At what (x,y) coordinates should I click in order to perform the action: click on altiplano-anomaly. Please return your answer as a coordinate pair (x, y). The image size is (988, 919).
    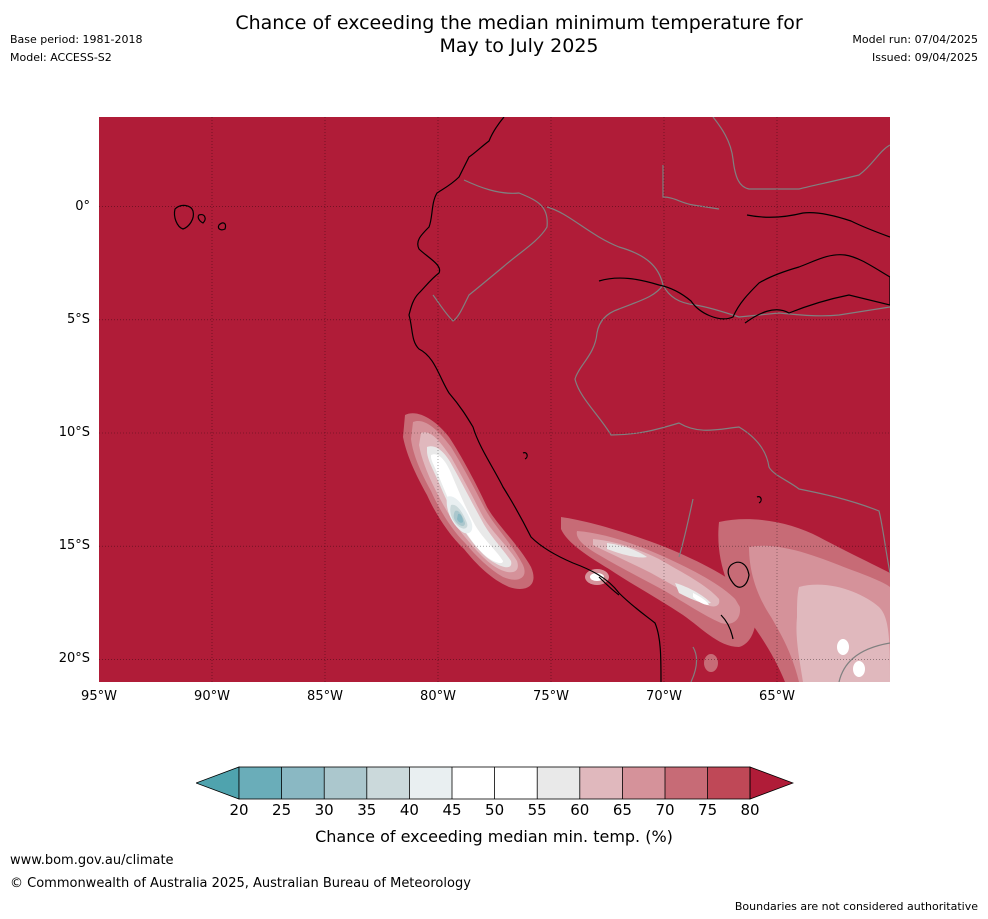
    Looking at the image, I should click on (658, 594).